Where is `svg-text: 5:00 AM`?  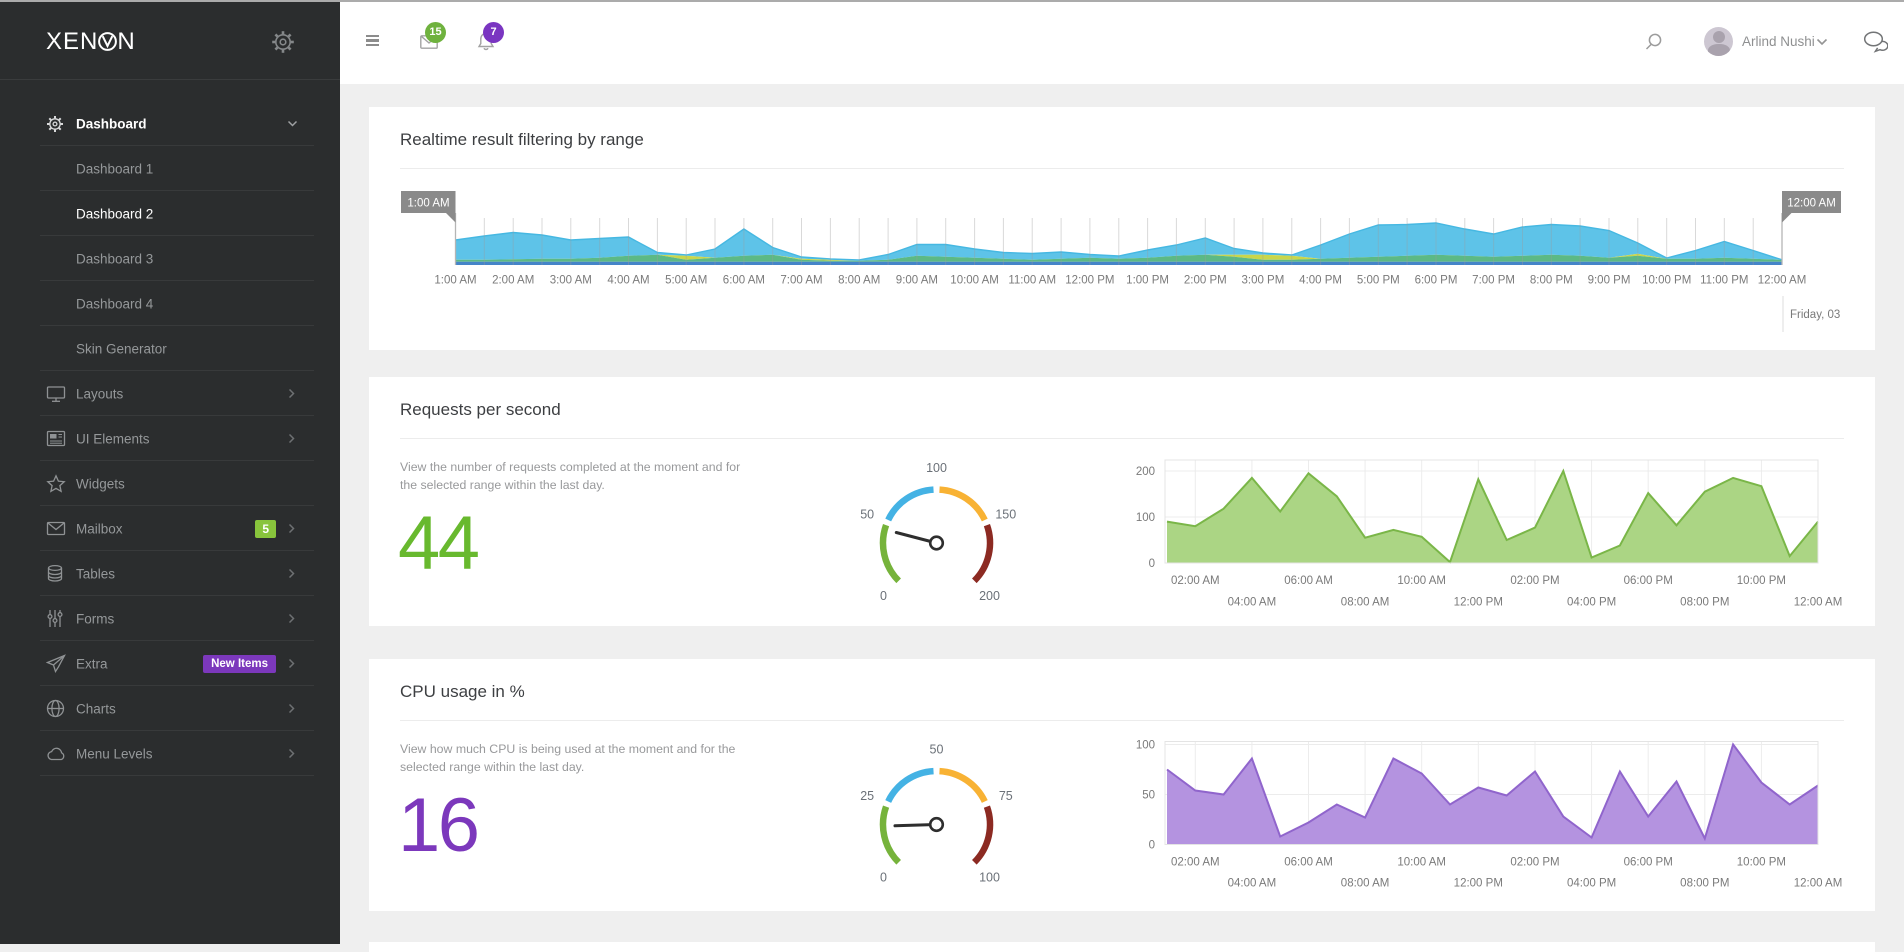
svg-text: 5:00 AM is located at coordinates (686, 281).